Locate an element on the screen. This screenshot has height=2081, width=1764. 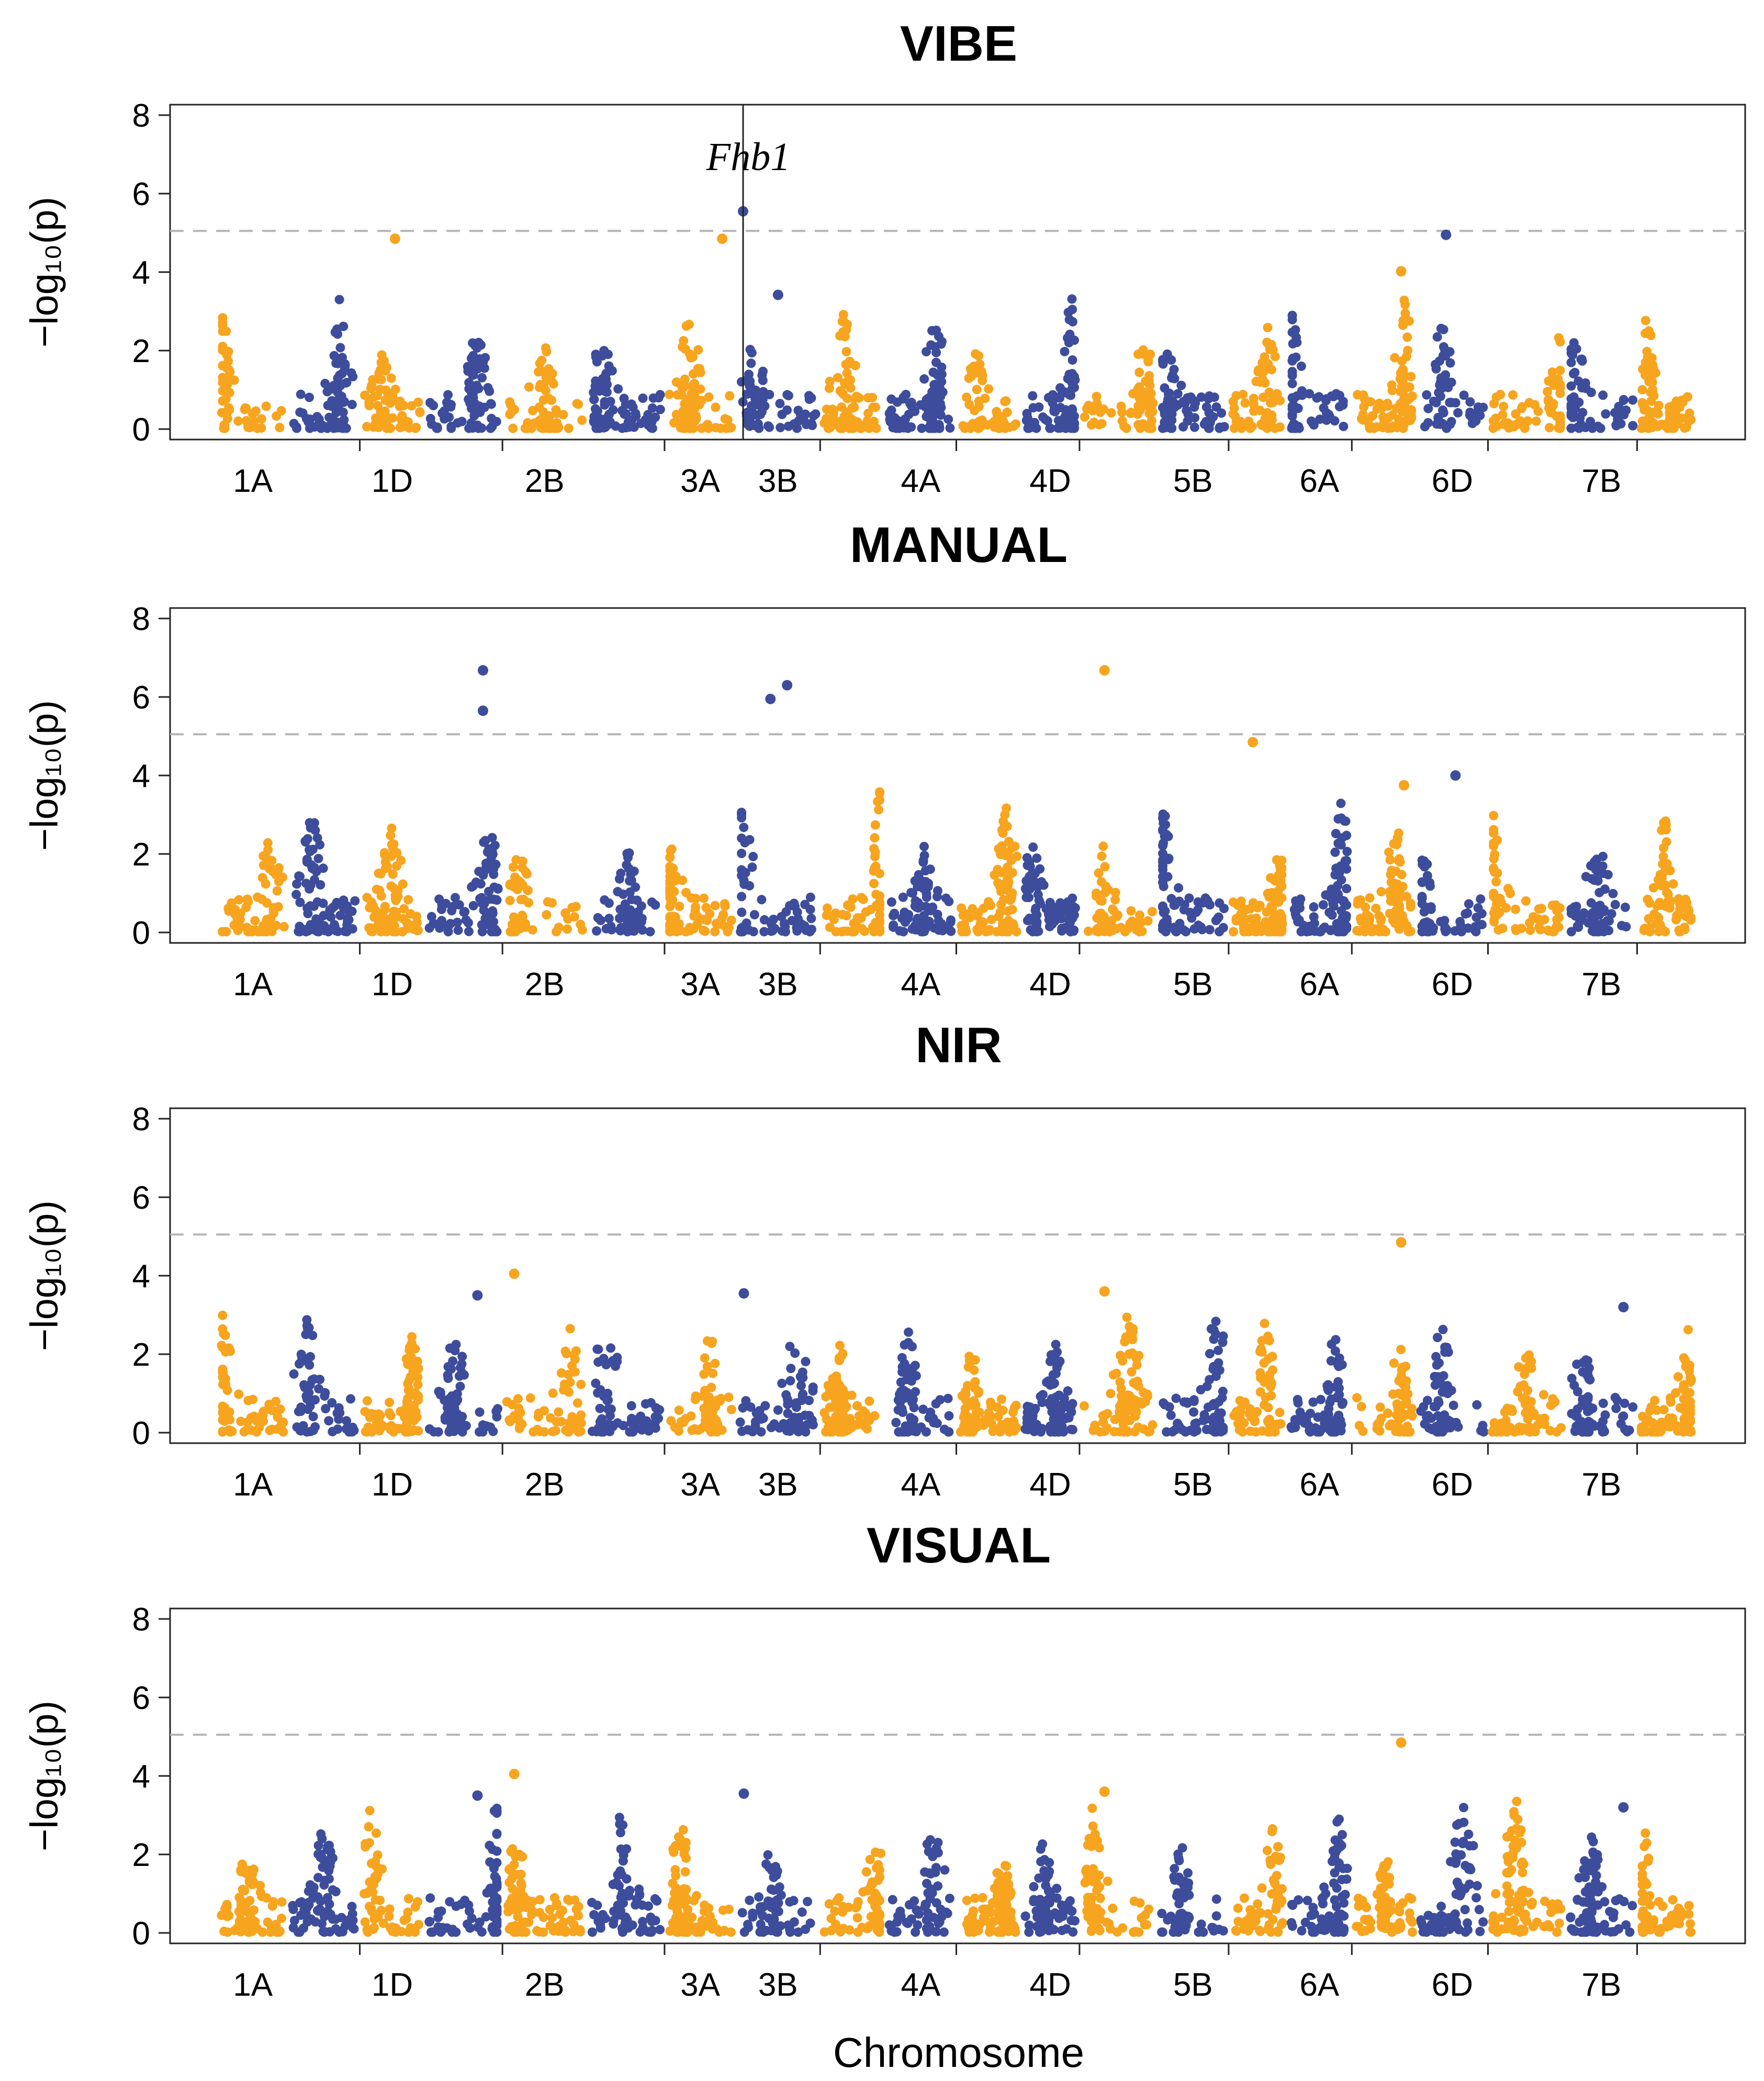
x-tick-label-4A: 4A is located at coordinates (920, 481).